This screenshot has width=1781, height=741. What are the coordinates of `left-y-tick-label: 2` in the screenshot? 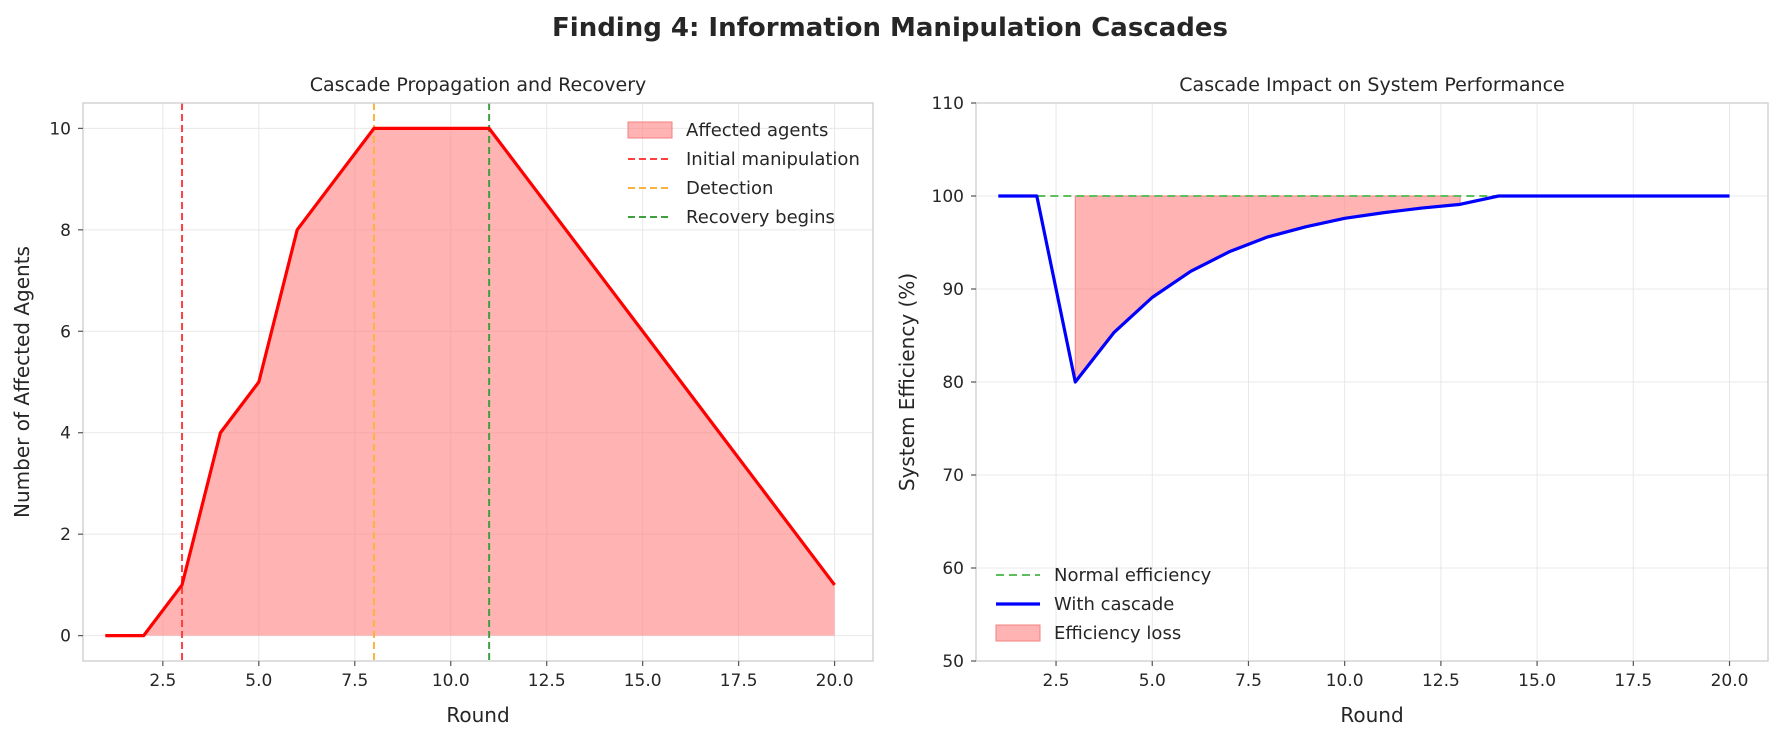 It's located at (65, 535).